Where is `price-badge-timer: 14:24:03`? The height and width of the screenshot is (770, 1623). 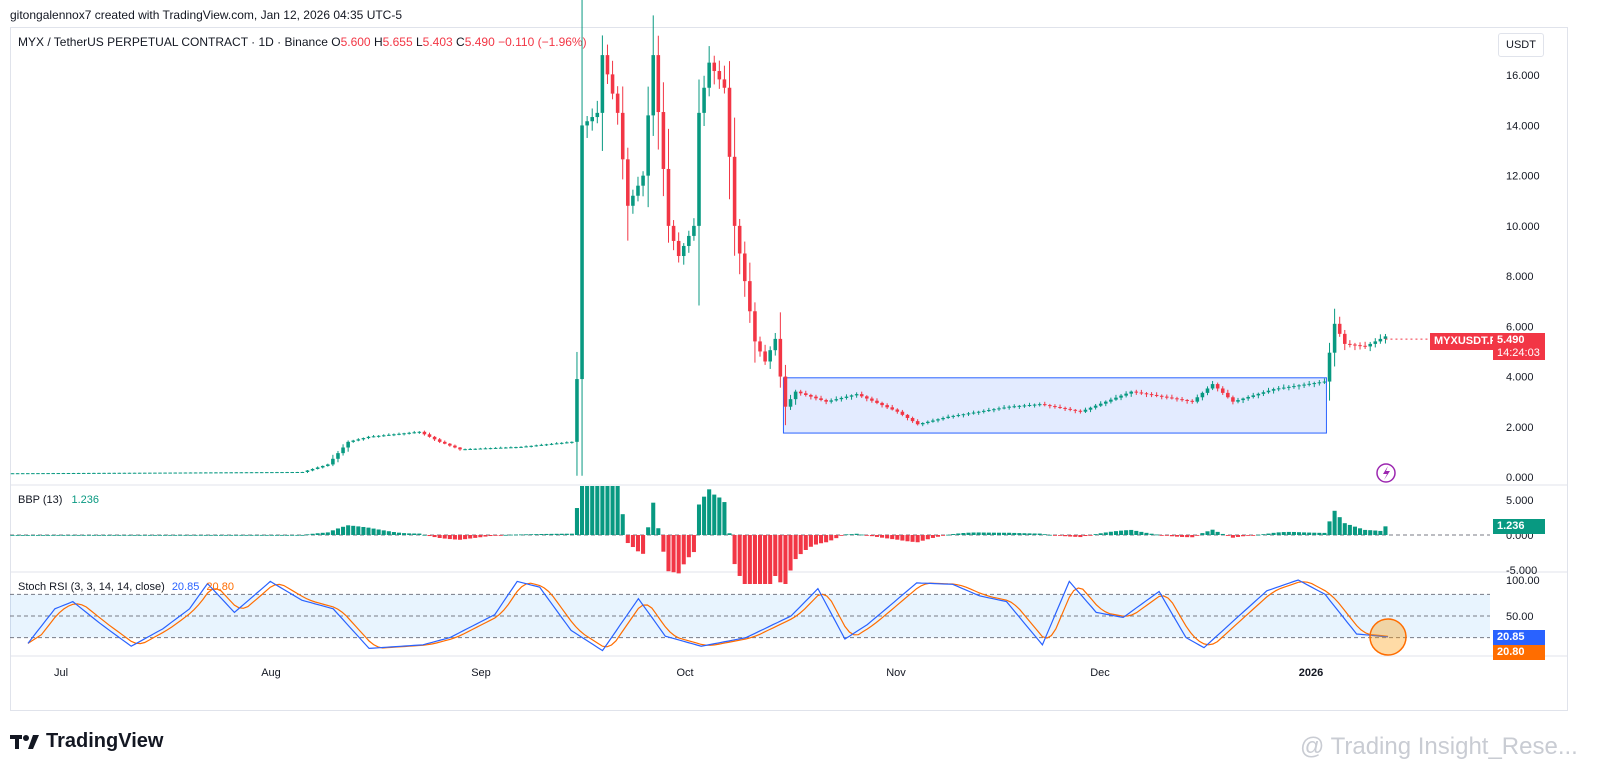
price-badge-timer: 14:24:03 is located at coordinates (1519, 353).